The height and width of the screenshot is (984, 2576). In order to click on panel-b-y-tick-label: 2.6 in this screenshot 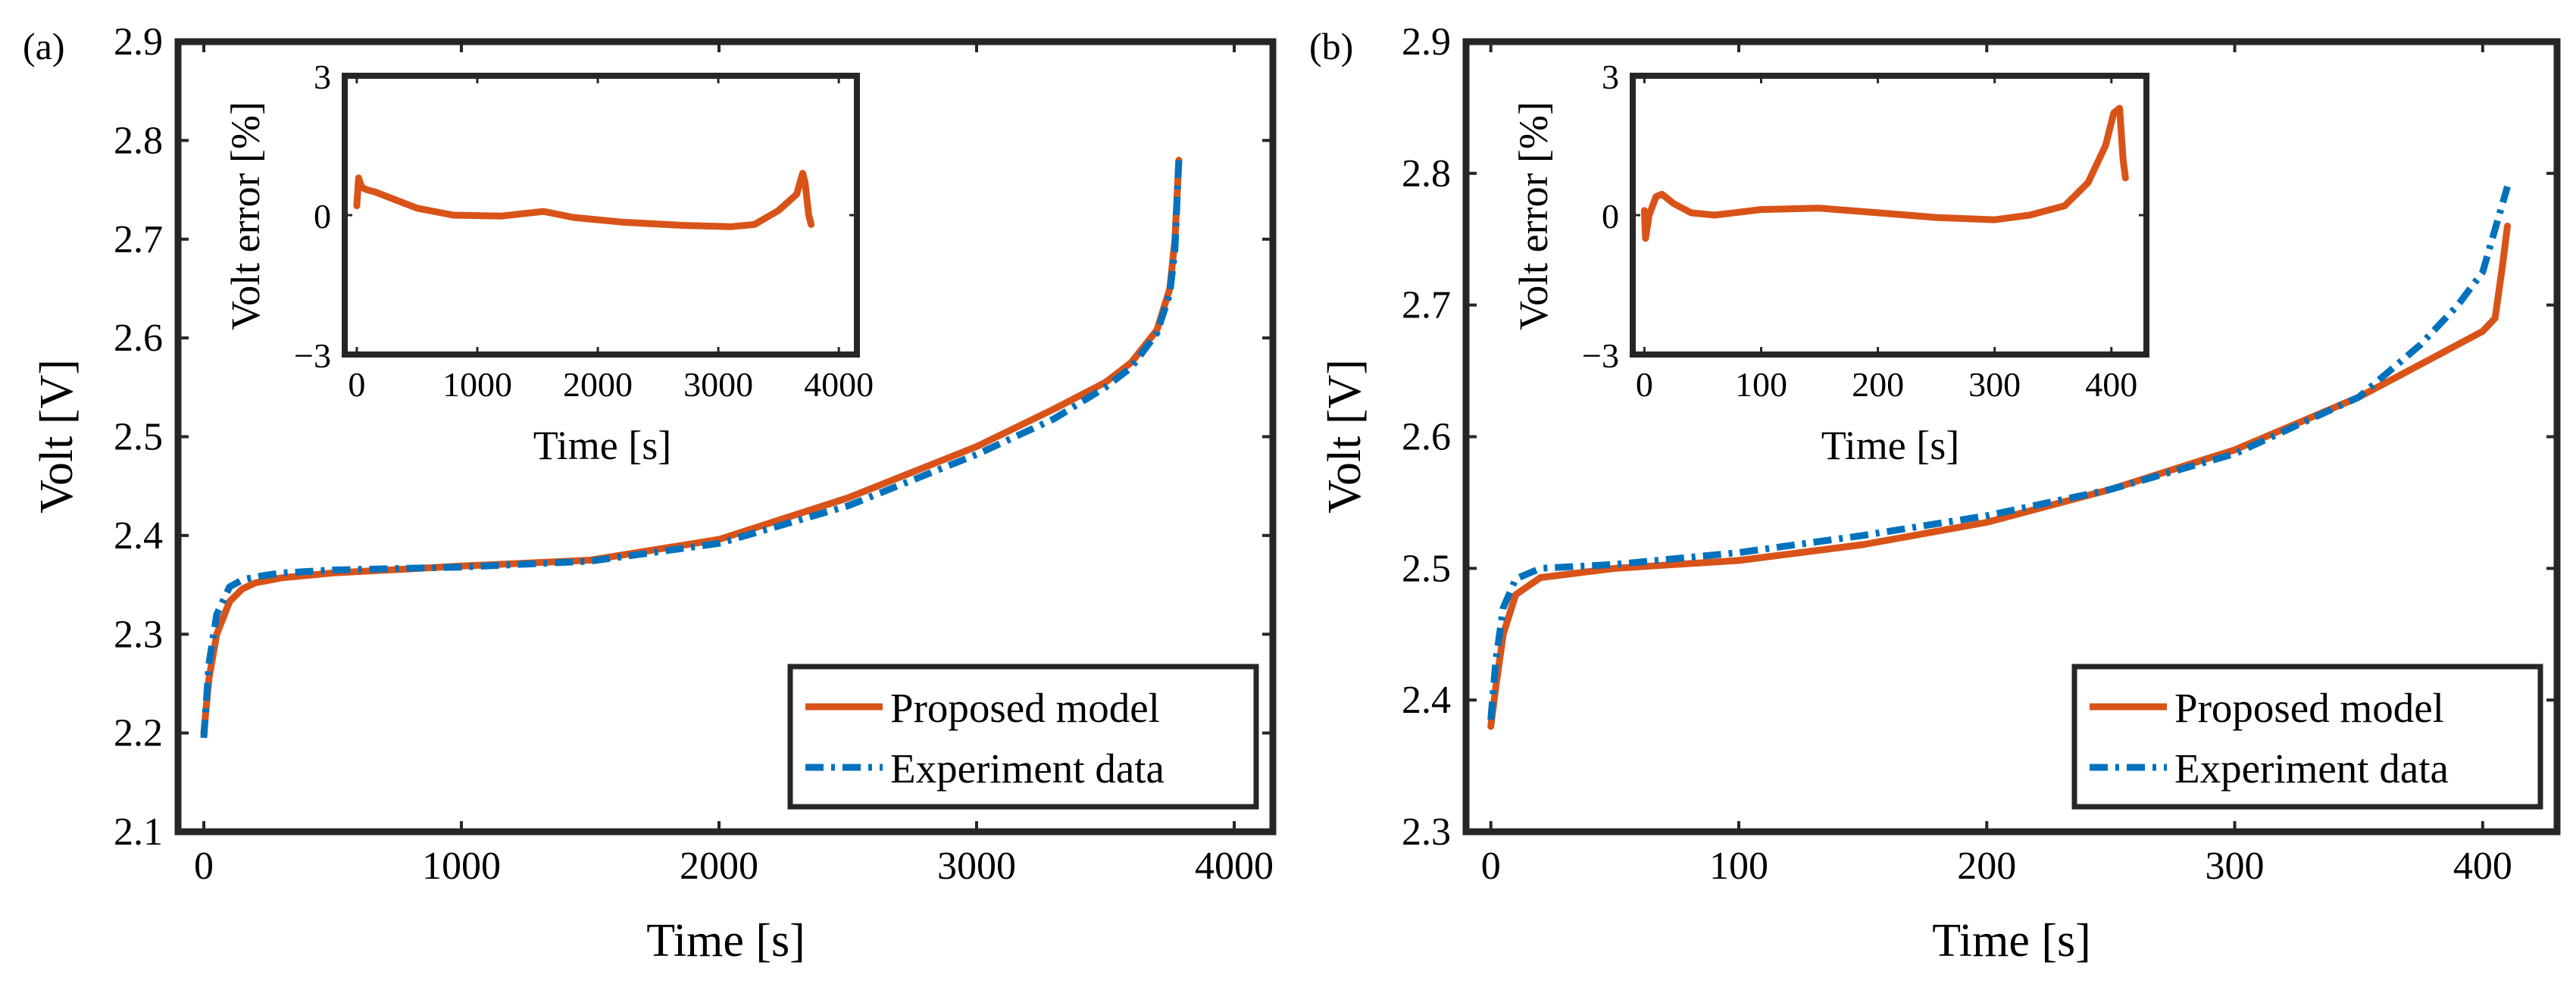, I will do `click(1426, 437)`.